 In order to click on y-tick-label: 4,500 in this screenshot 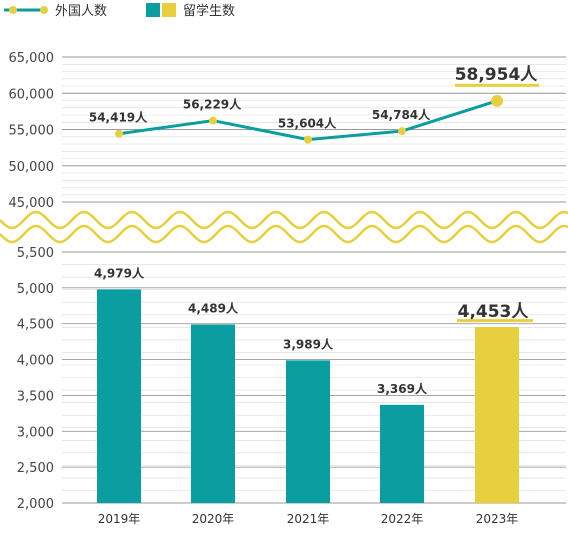, I will do `click(35, 325)`.